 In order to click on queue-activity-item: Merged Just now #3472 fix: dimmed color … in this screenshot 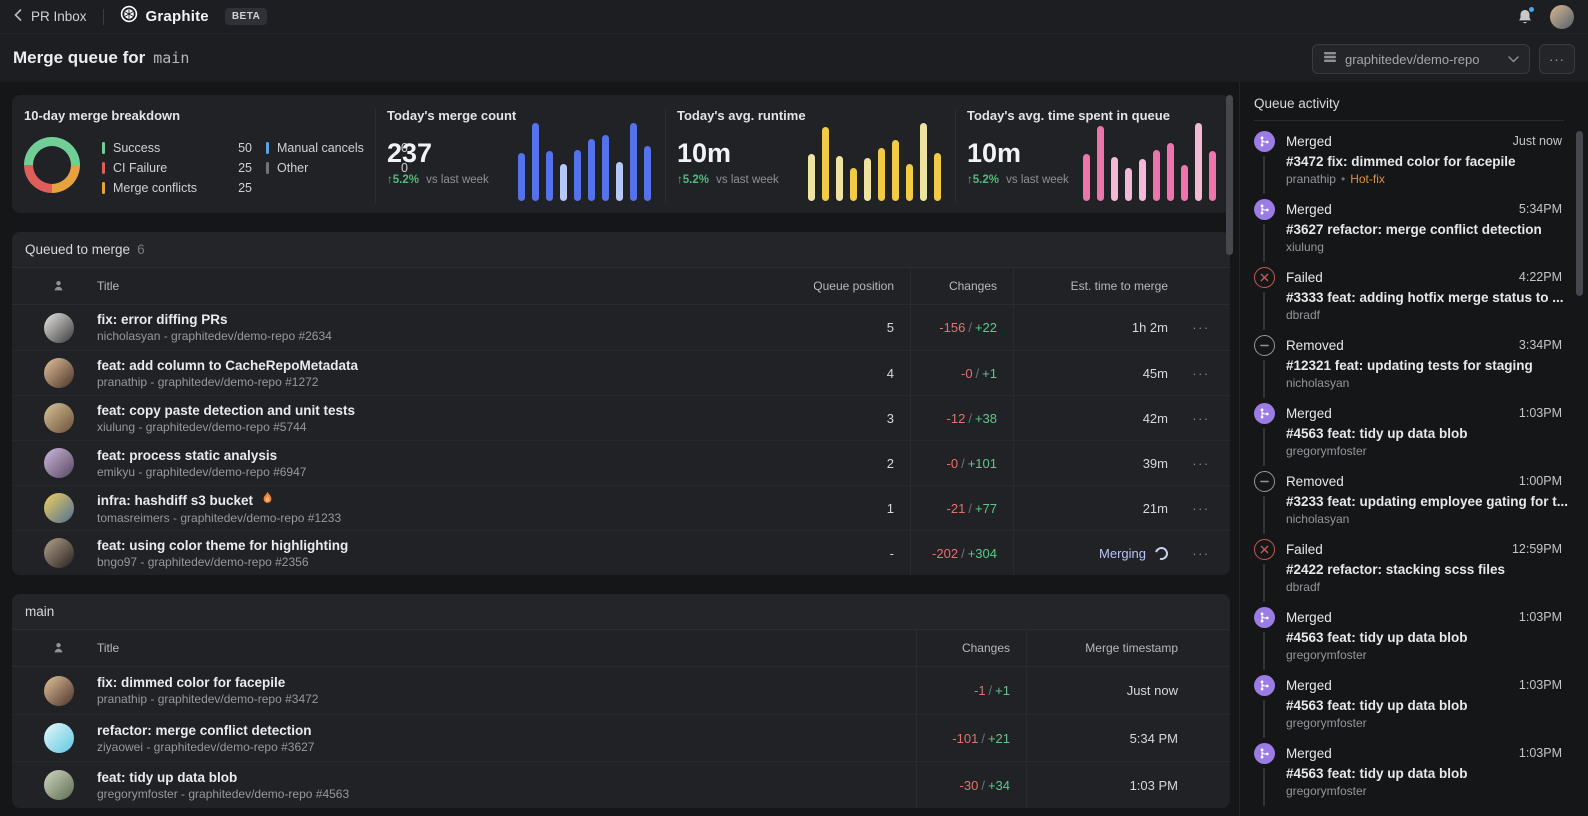, I will do `click(1420, 164)`.